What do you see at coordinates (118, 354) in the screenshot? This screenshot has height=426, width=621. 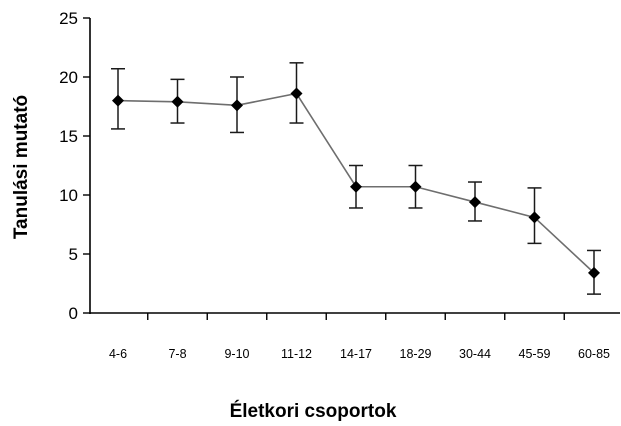 I see `x-tick-label-4-6: 4-6` at bounding box center [118, 354].